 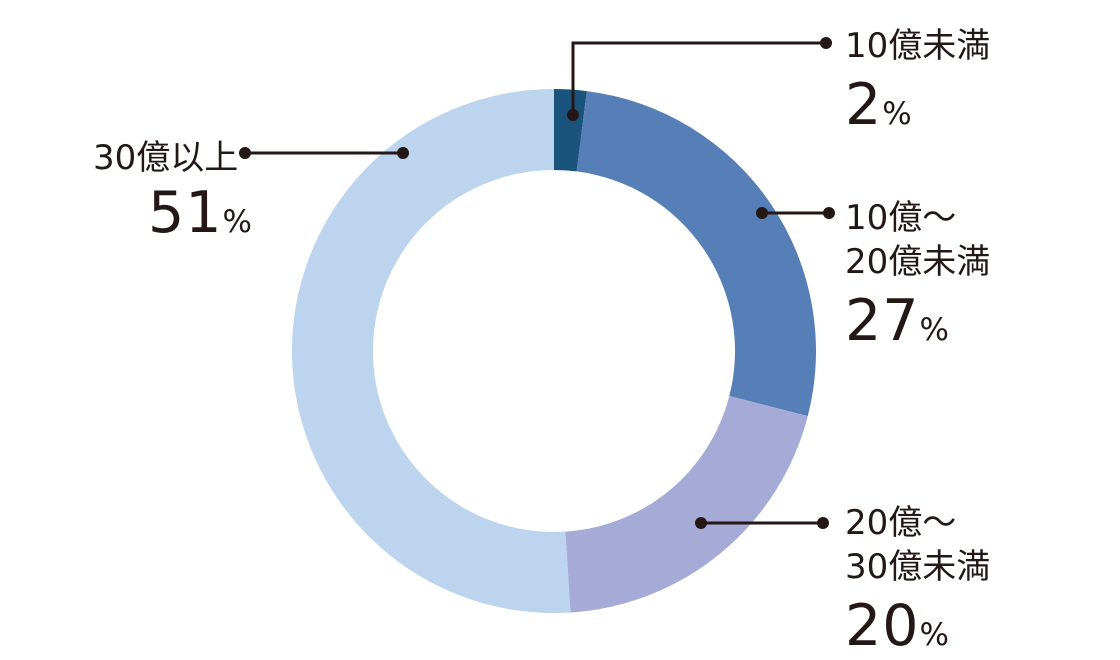 What do you see at coordinates (918, 567) in the screenshot?
I see `segment-name-line2: 30億未満` at bounding box center [918, 567].